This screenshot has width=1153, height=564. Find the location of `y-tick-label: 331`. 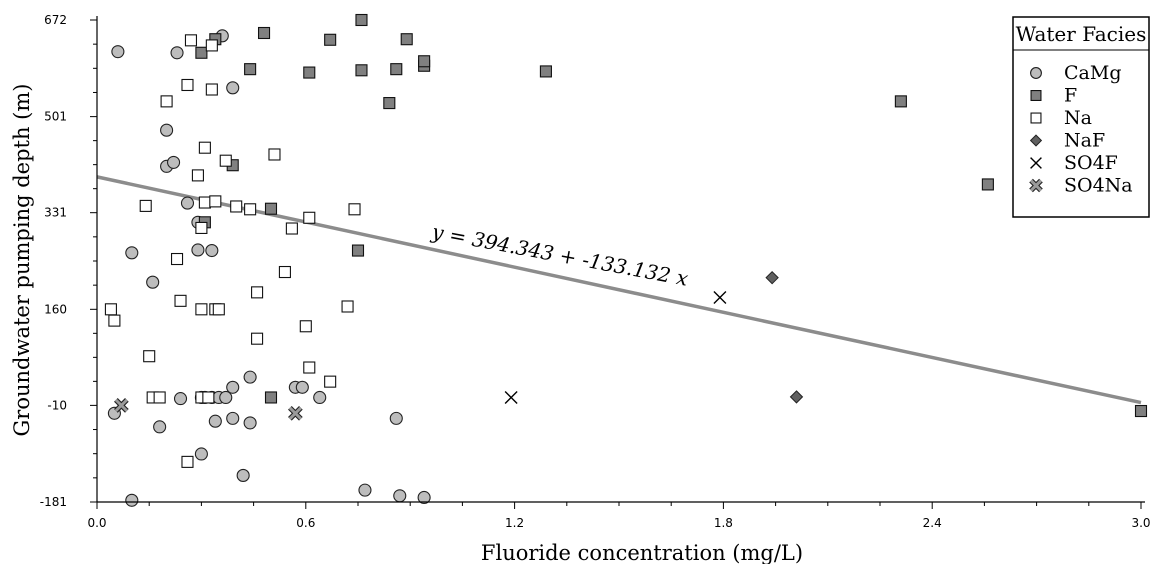

y-tick-label: 331 is located at coordinates (55, 213).